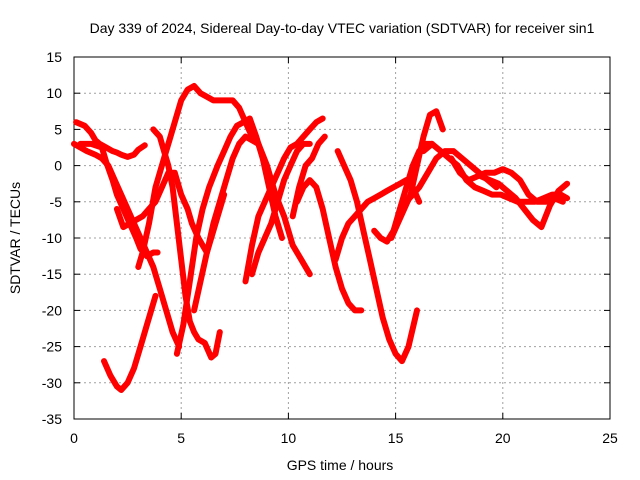 The image size is (640, 480). Describe the element at coordinates (289, 438) in the screenshot. I see `x-tick-label: 10` at that location.